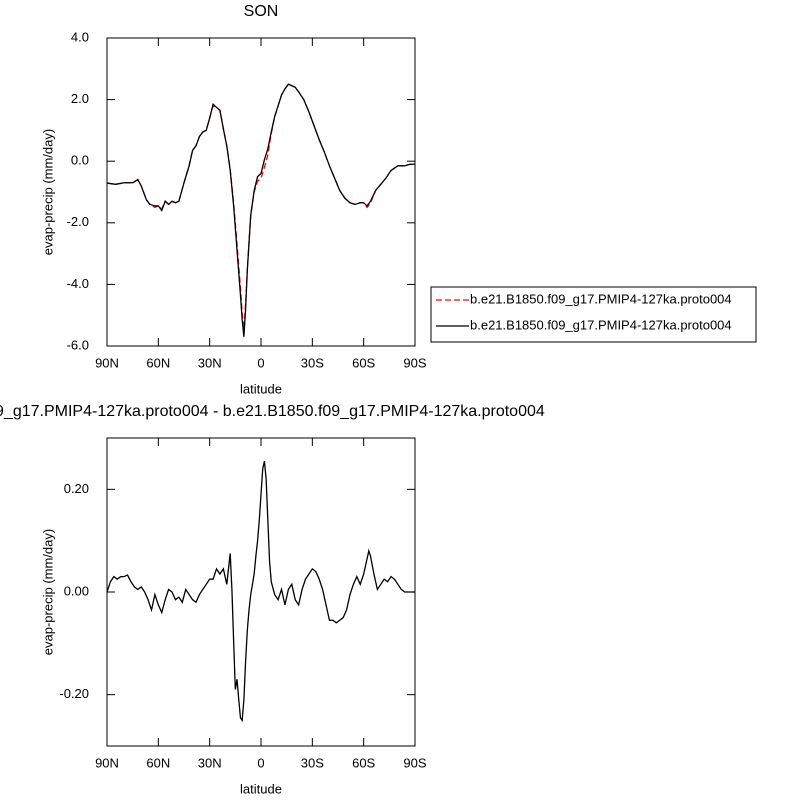  What do you see at coordinates (78, 344) in the screenshot?
I see `y-tick-label: -6.0` at bounding box center [78, 344].